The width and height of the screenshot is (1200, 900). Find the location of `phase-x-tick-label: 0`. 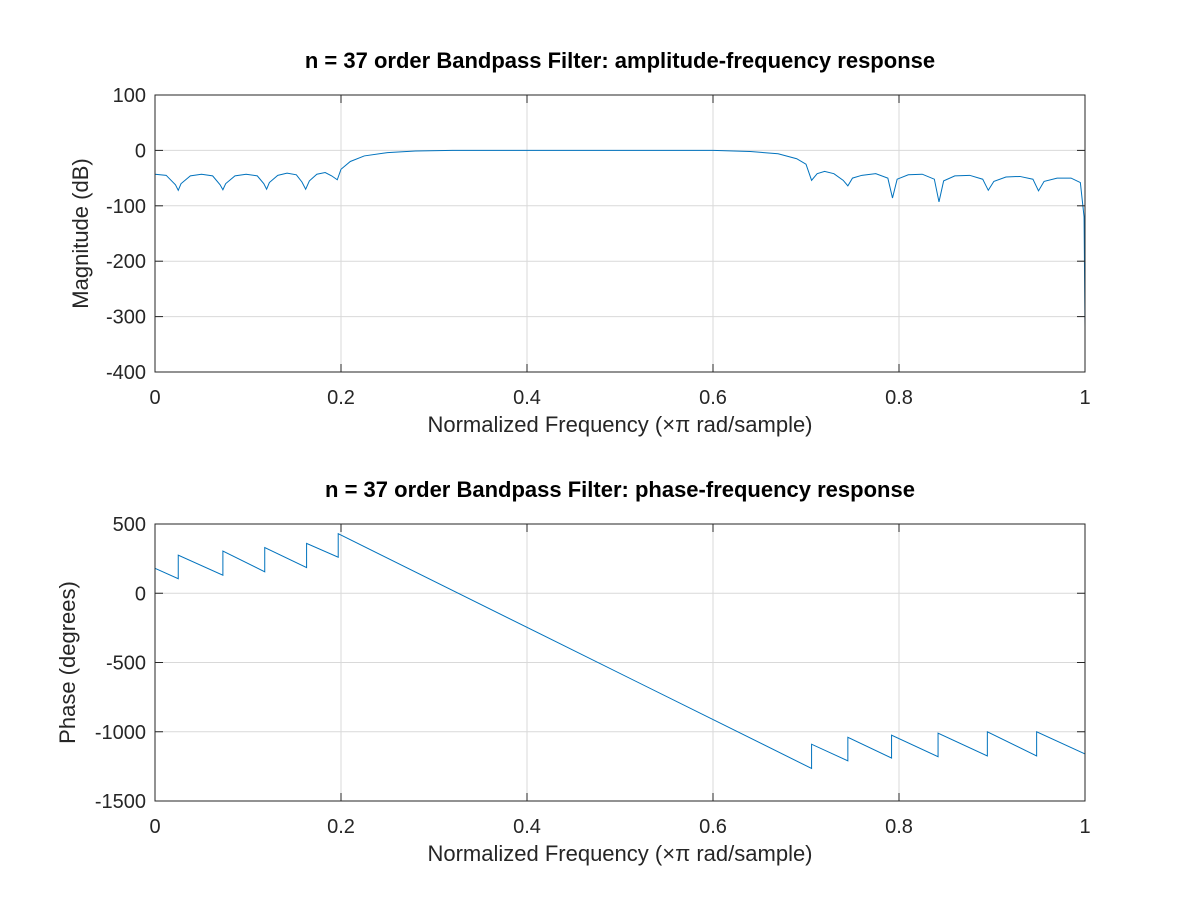

phase-x-tick-label: 0 is located at coordinates (154, 827).